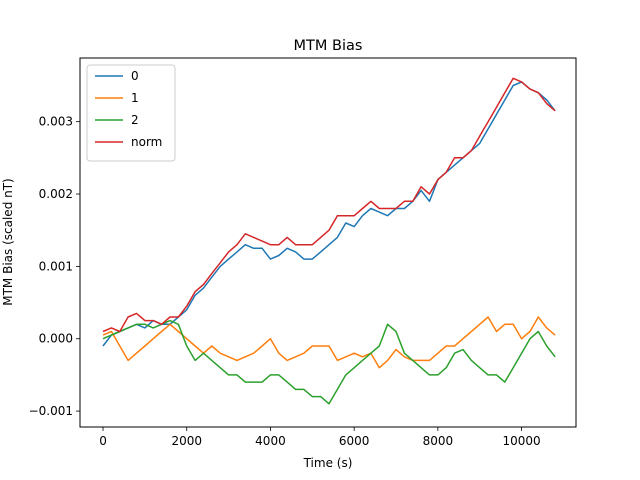 Image resolution: width=640 pixels, height=480 pixels. Describe the element at coordinates (135, 76) in the screenshot. I see `legend-label-0: 0` at that location.